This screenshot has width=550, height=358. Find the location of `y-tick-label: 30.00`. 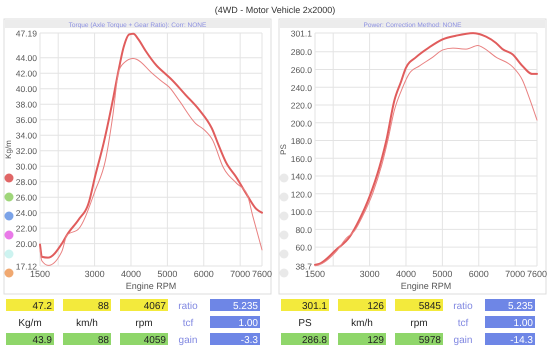

y-tick-label: 30.00 is located at coordinates (27, 167).